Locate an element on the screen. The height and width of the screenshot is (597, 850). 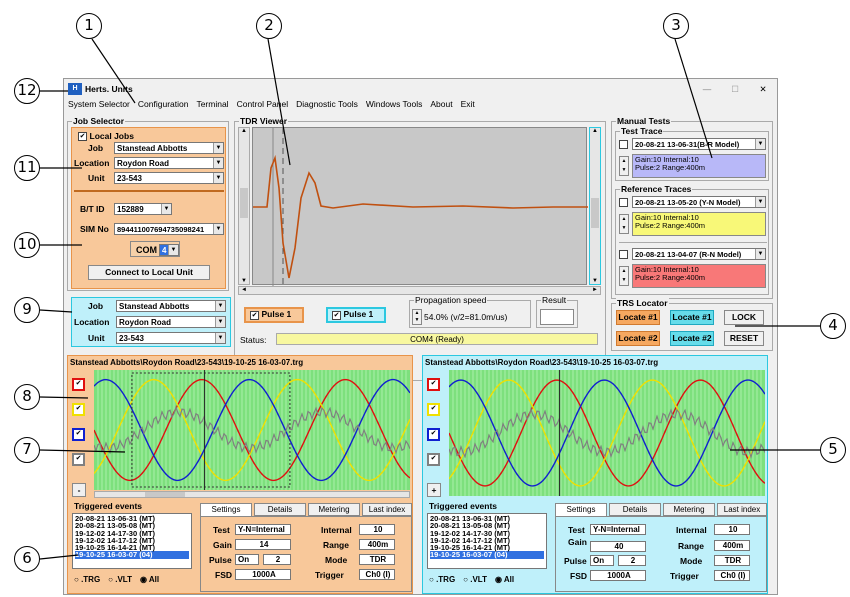
locate2-orange-button: Locate #2 is located at coordinates (638, 338).